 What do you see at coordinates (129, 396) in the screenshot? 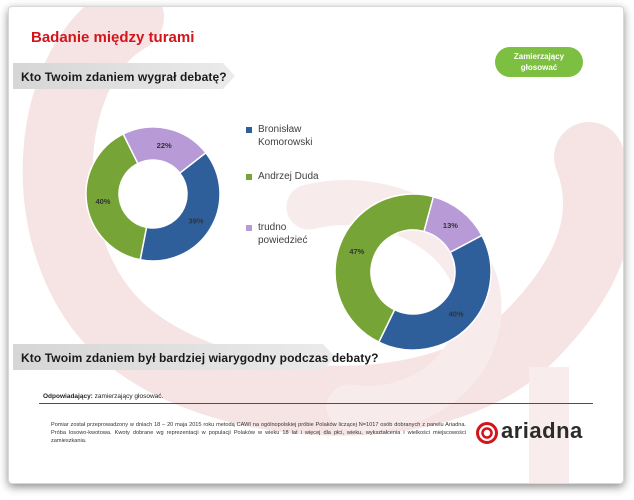
I see `respondents-value: zamierzający głosować.` at bounding box center [129, 396].